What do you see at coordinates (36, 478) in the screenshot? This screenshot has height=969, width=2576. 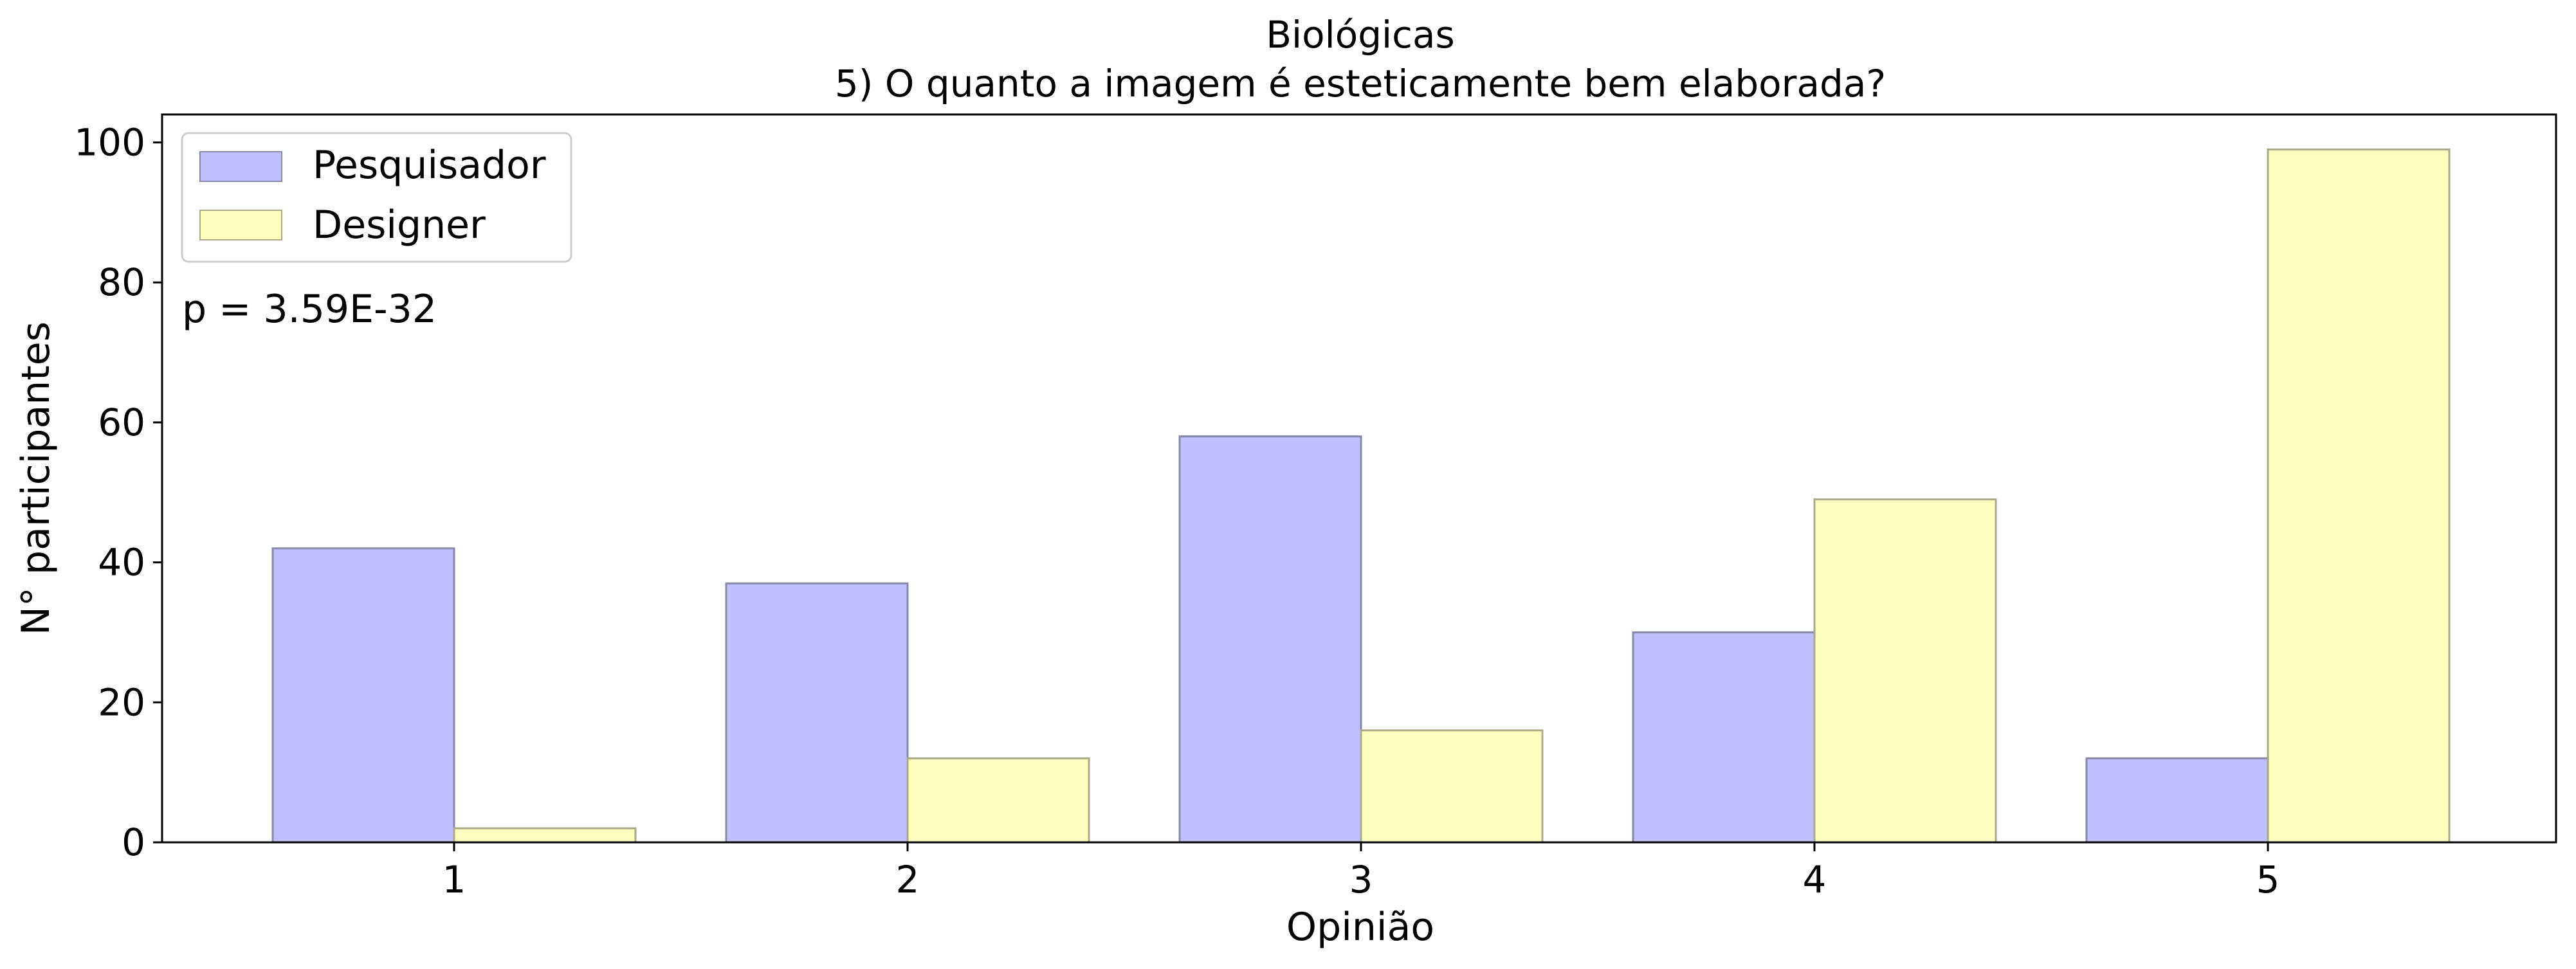 I see `y-axis-label: N° participantes` at bounding box center [36, 478].